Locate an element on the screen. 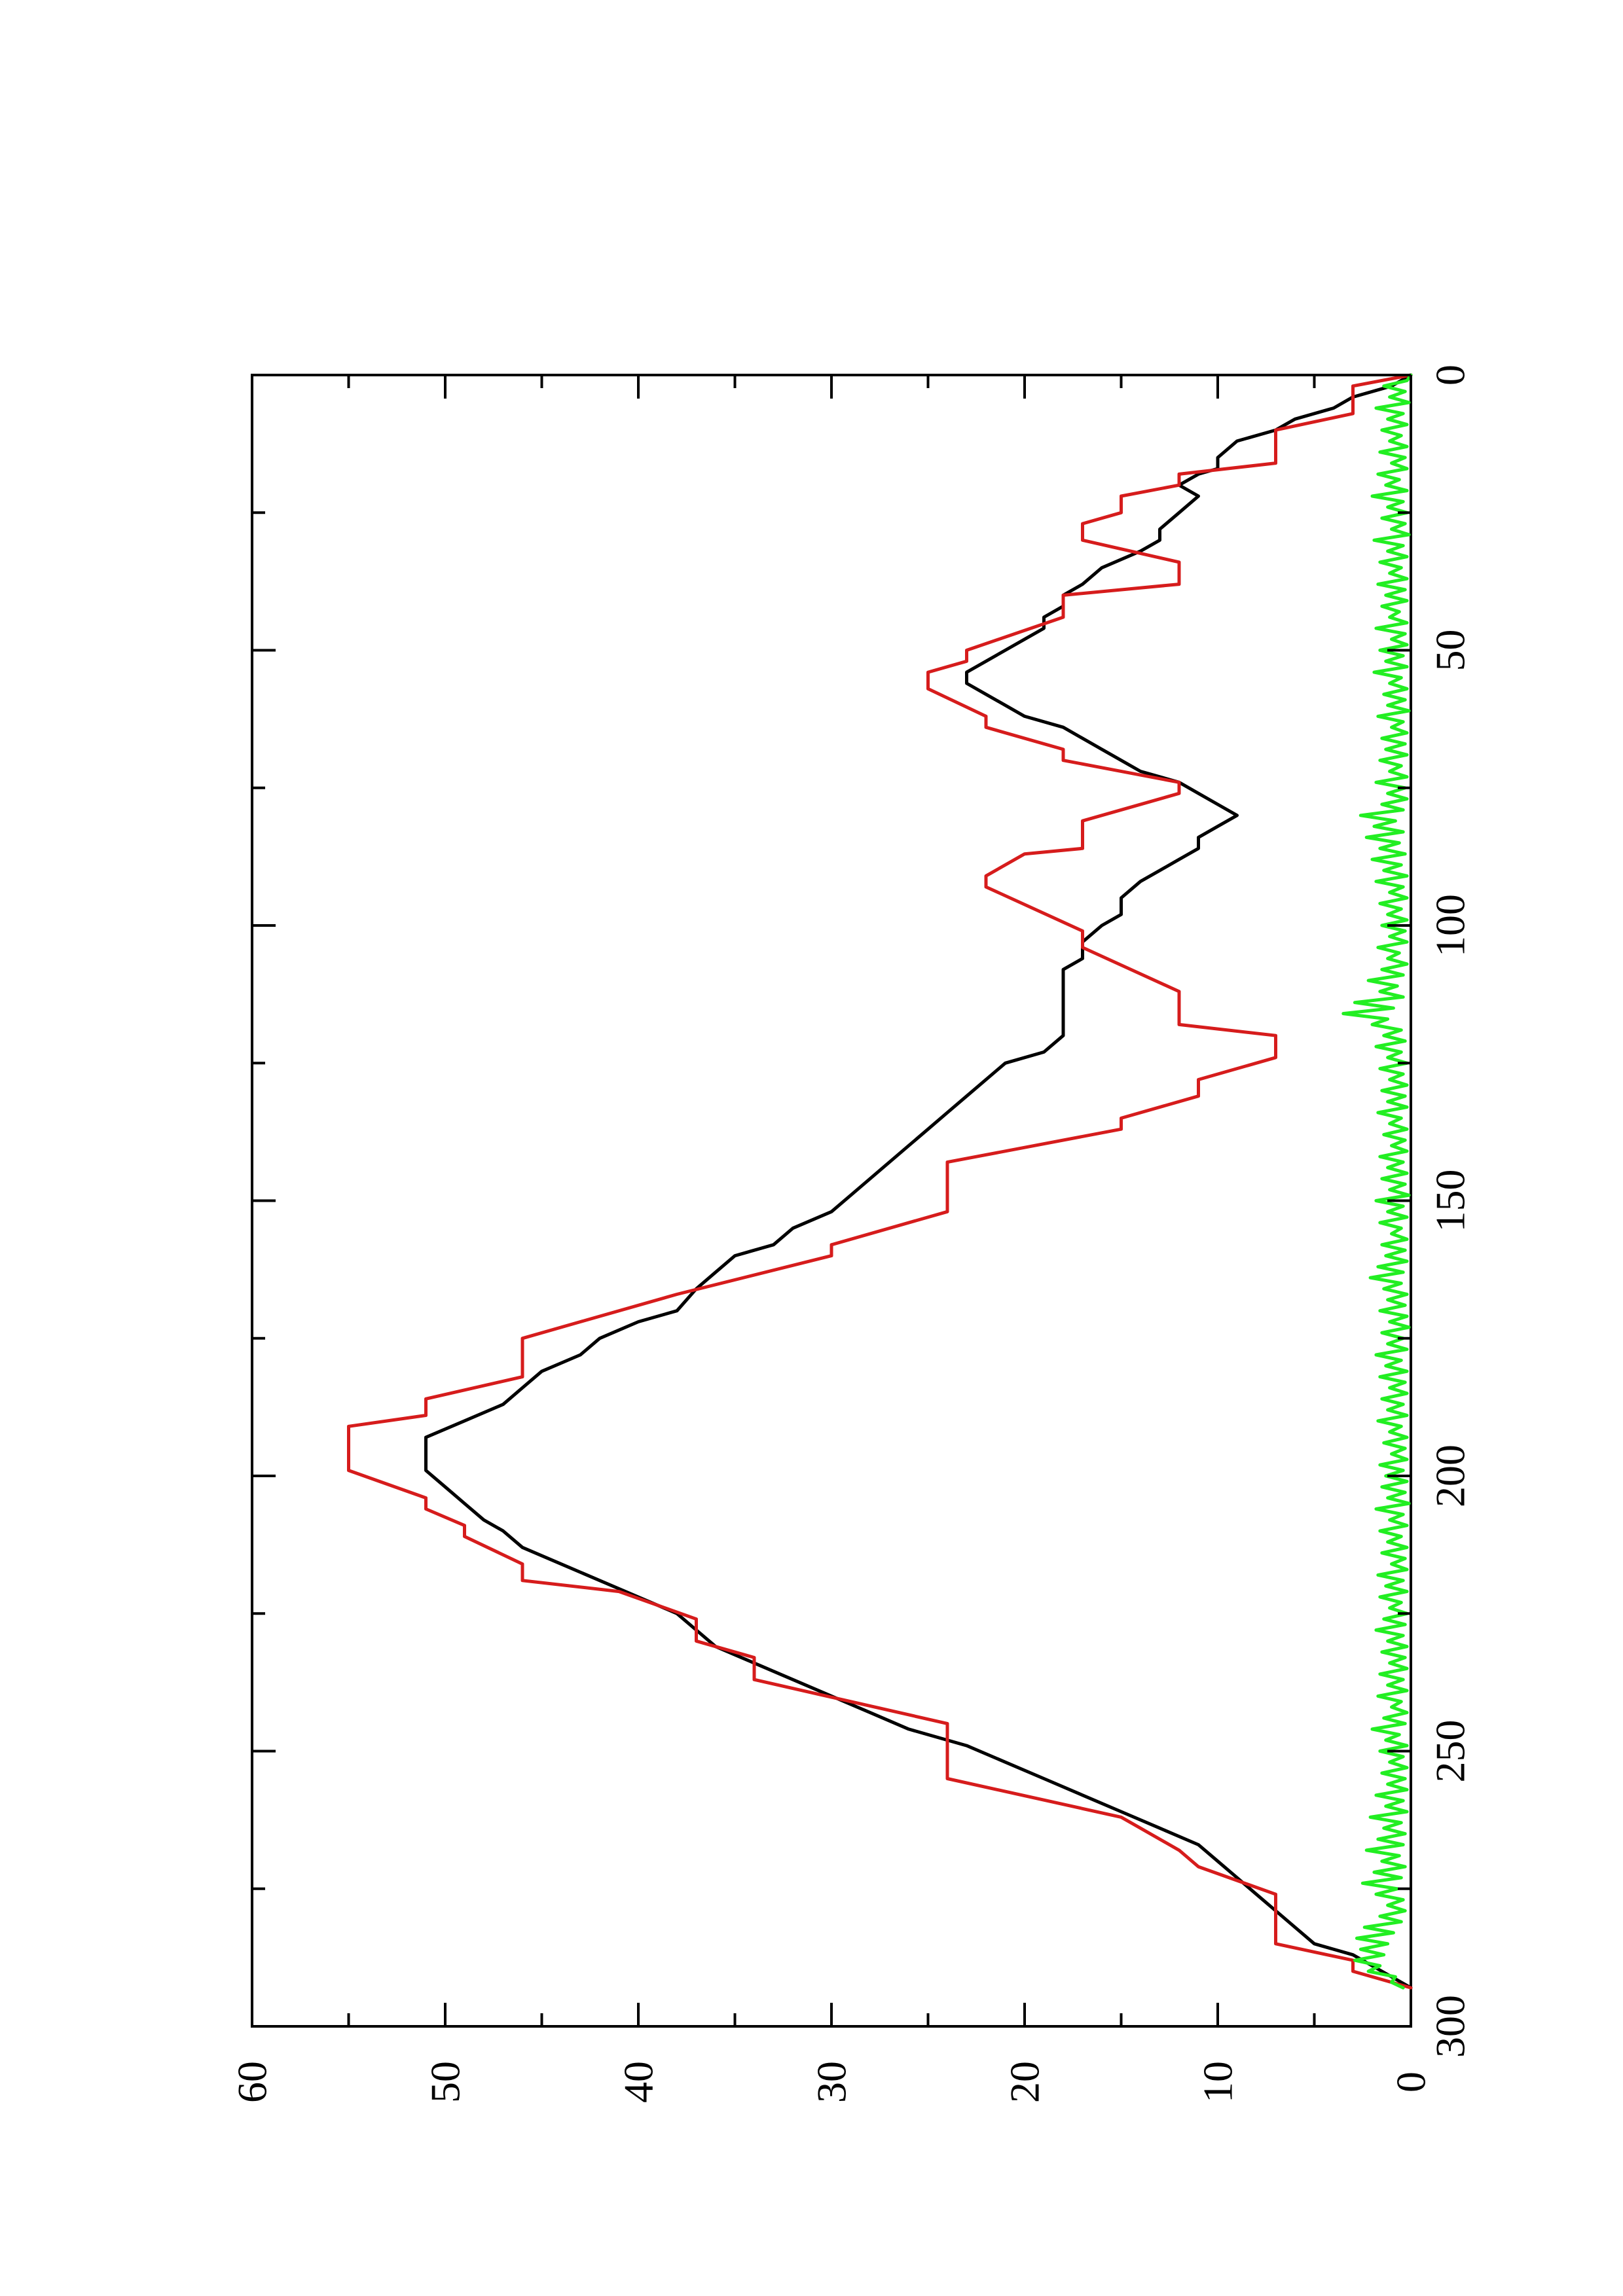  x-tick-label: 250 is located at coordinates (1450, 1751).